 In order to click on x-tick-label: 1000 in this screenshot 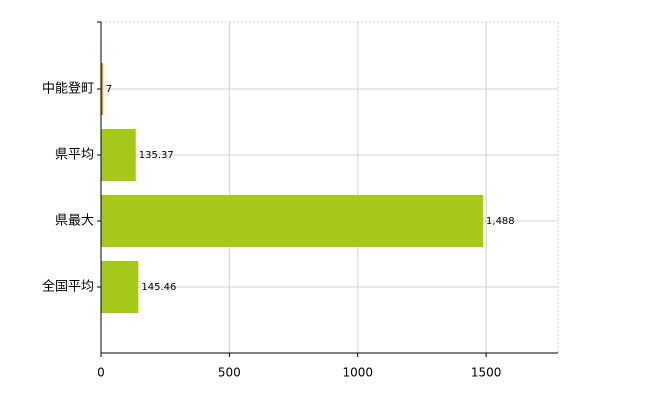, I will do `click(357, 373)`.